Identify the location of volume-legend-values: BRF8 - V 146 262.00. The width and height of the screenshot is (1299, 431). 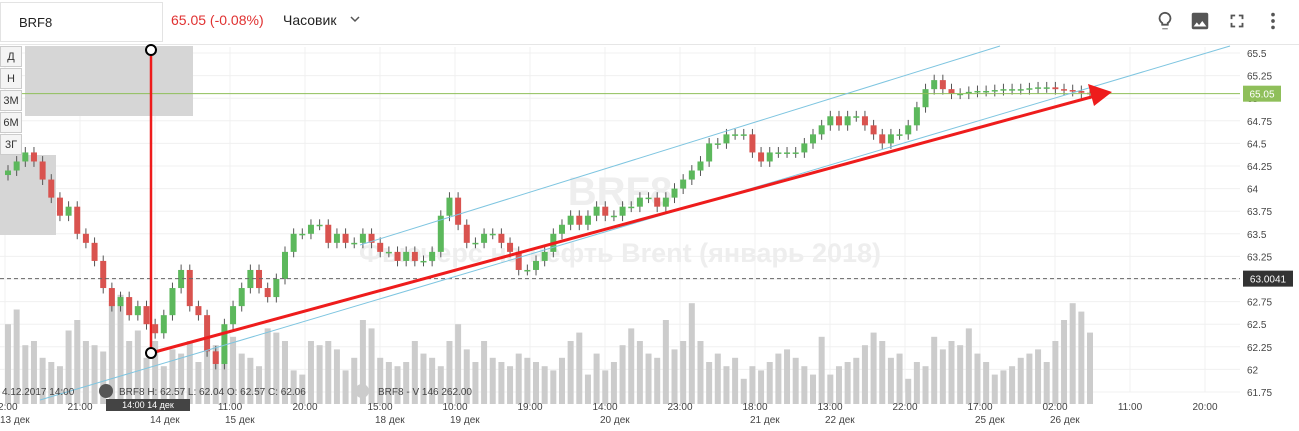
(425, 392).